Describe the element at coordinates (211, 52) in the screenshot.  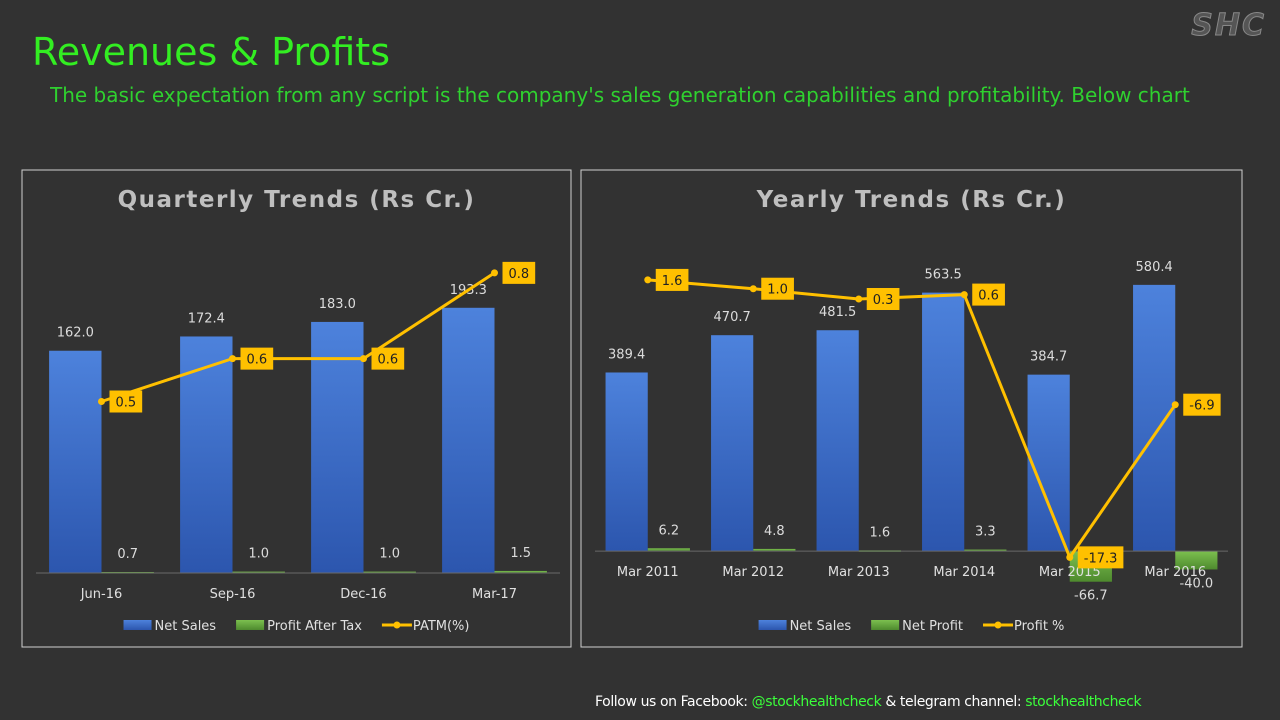
I see `slide-title: Revenues & Profits` at that location.